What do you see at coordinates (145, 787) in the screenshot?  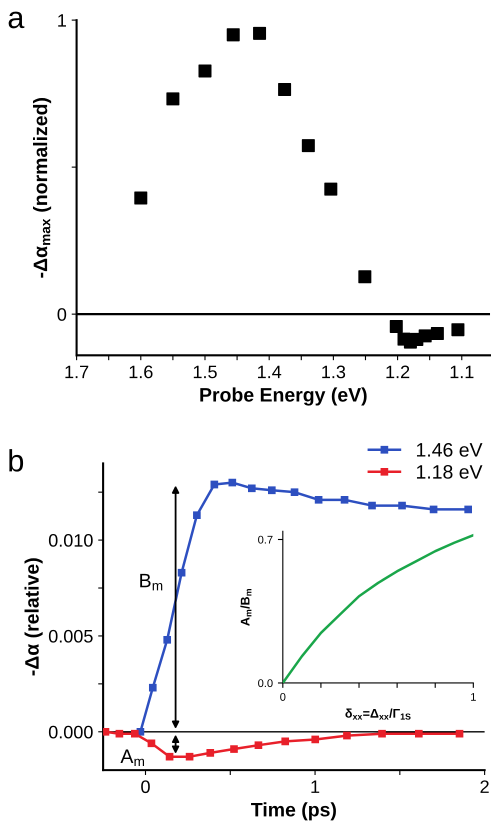 I see `x-tick-label: 0` at bounding box center [145, 787].